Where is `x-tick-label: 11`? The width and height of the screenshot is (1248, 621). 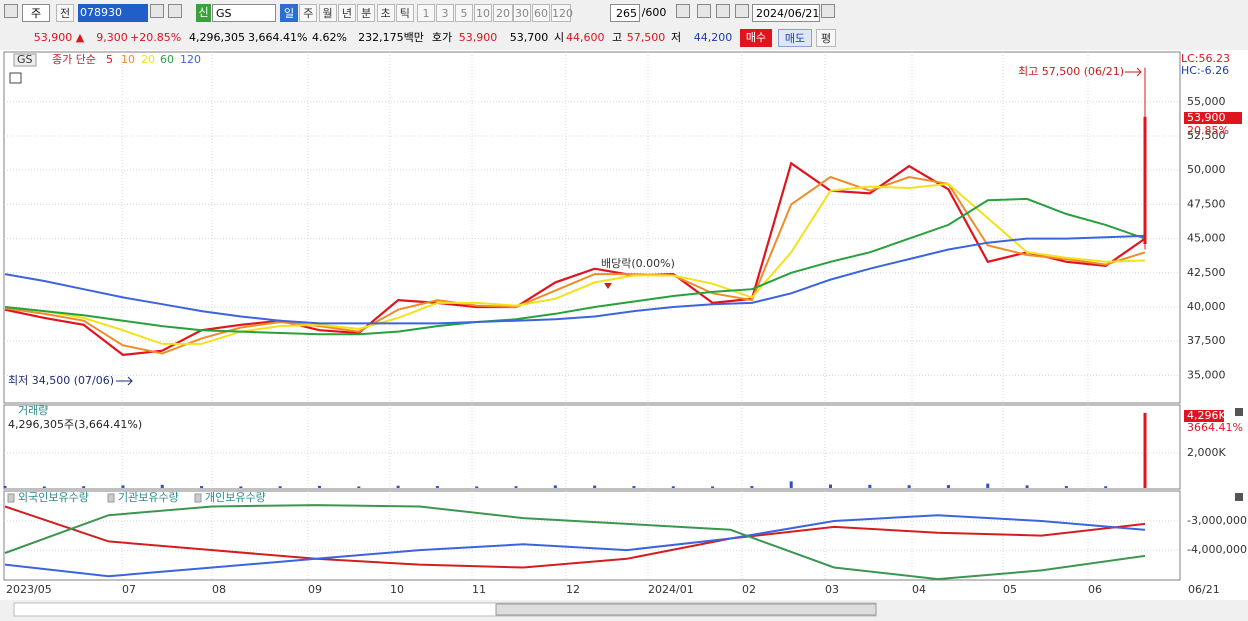
x-tick-label: 11 is located at coordinates (479, 589).